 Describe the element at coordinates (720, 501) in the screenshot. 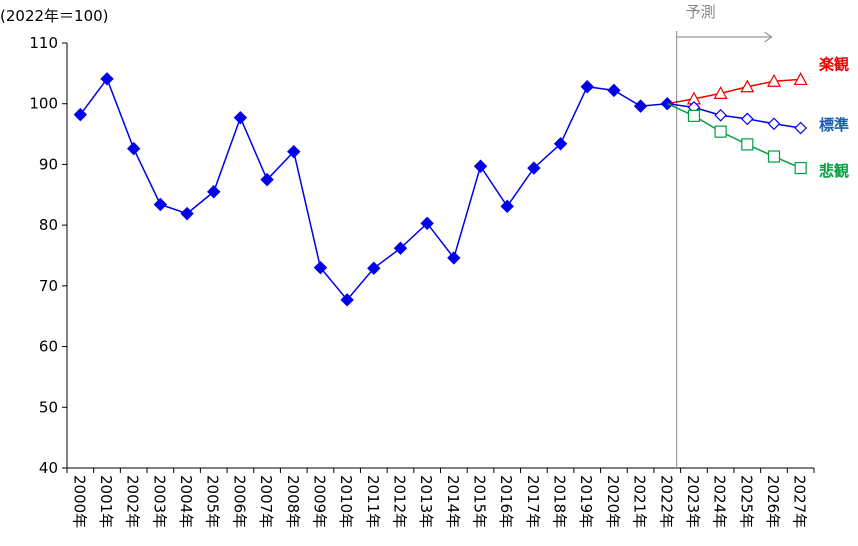

I see `x-tick-label: 2024年` at that location.